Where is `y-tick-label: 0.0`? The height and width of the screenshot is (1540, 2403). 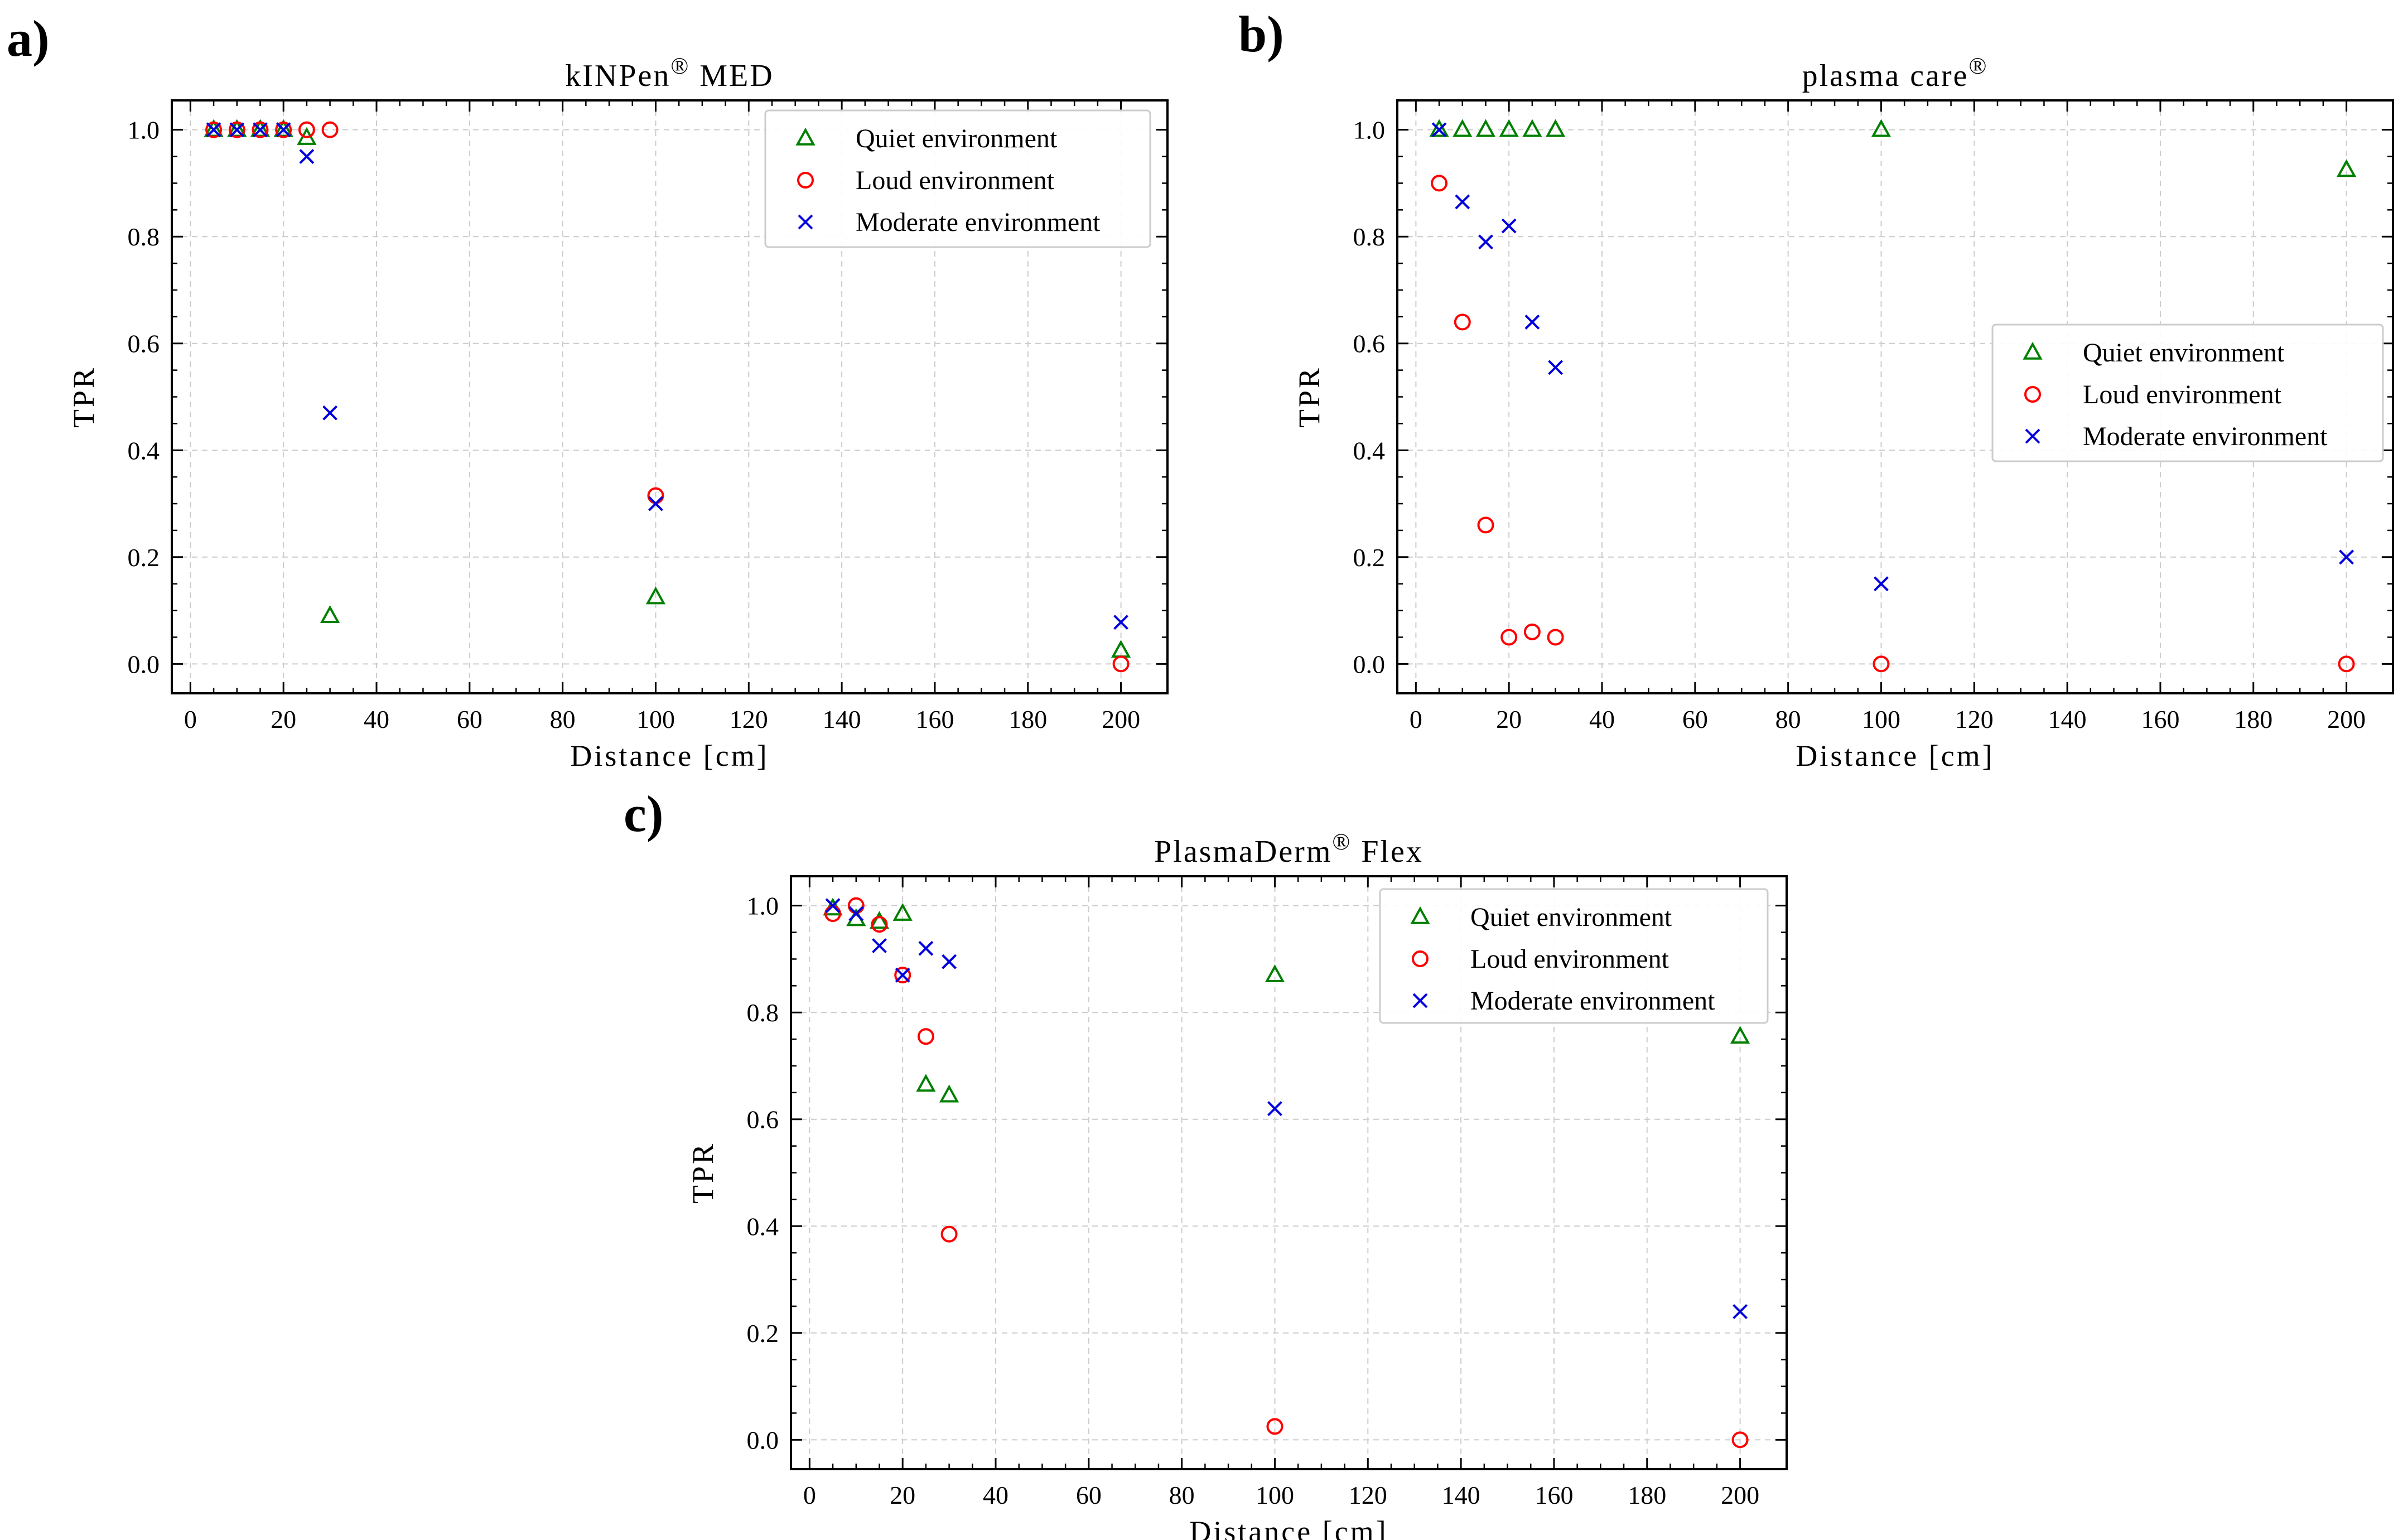 y-tick-label: 0.0 is located at coordinates (144, 664).